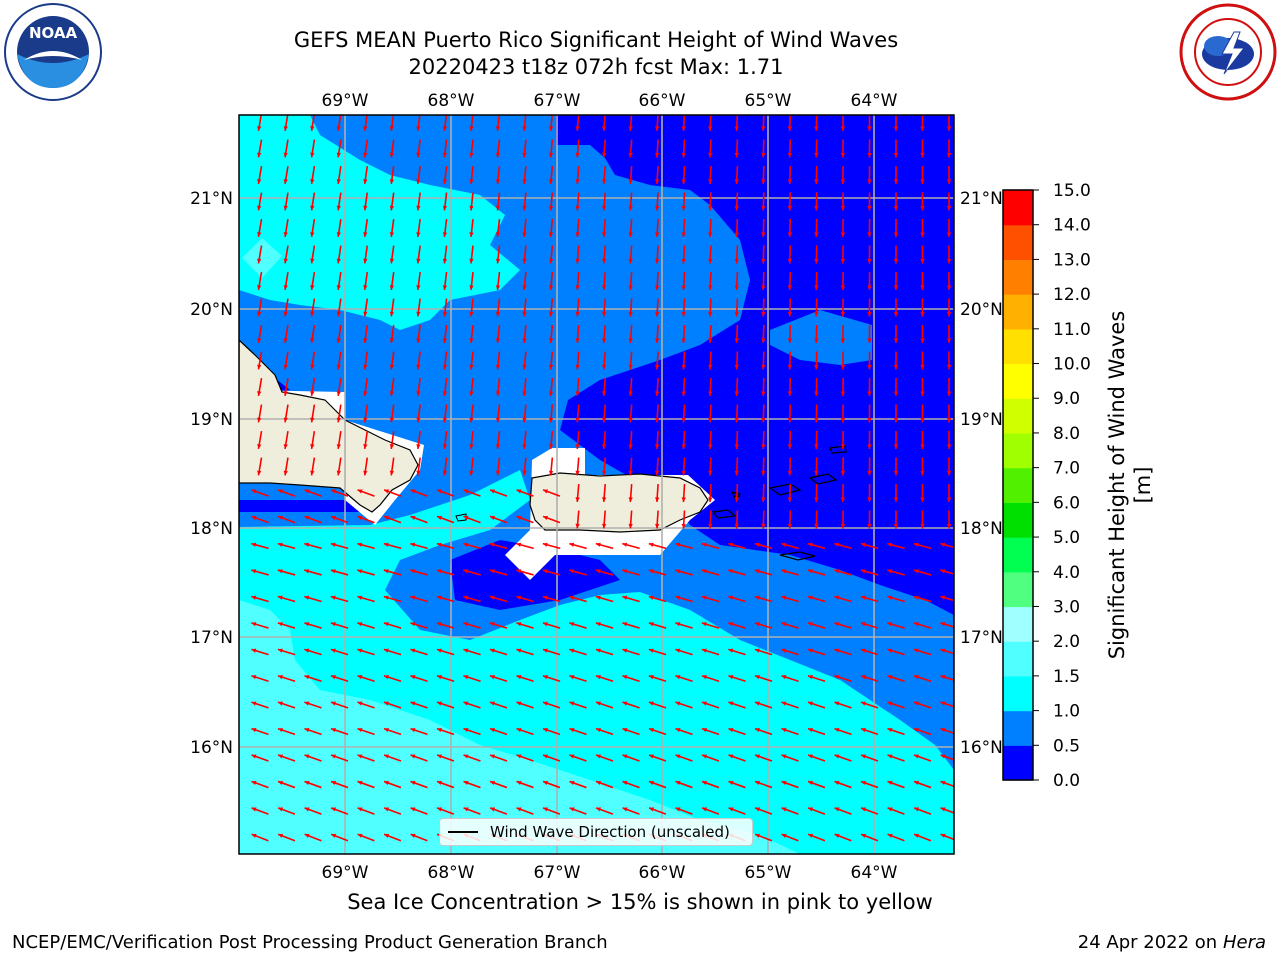 The width and height of the screenshot is (1280, 960). What do you see at coordinates (874, 873) in the screenshot?
I see `lon-tick-label-bottom: 64°W` at bounding box center [874, 873].